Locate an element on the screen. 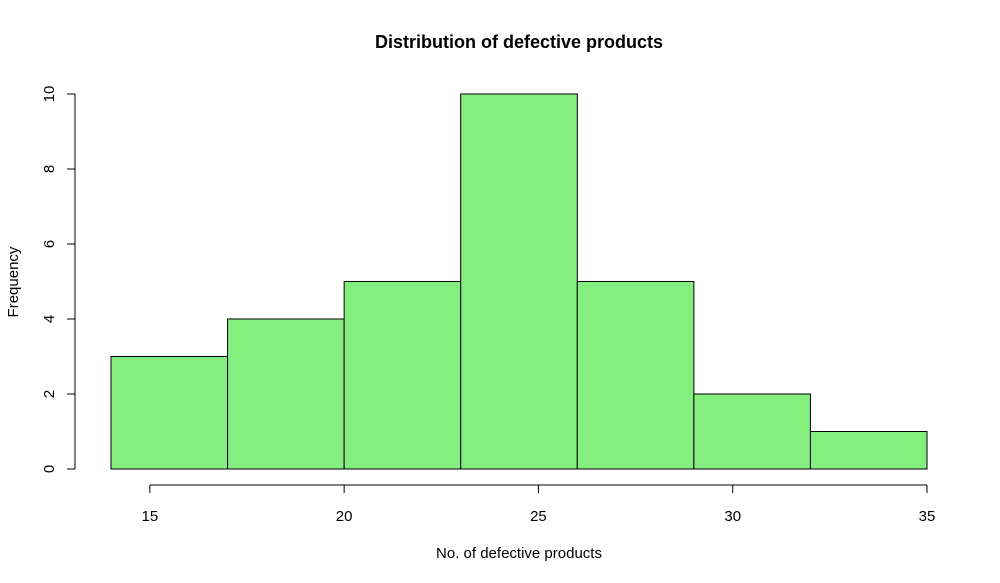  x-tick-label-20: 20 is located at coordinates (344, 516).